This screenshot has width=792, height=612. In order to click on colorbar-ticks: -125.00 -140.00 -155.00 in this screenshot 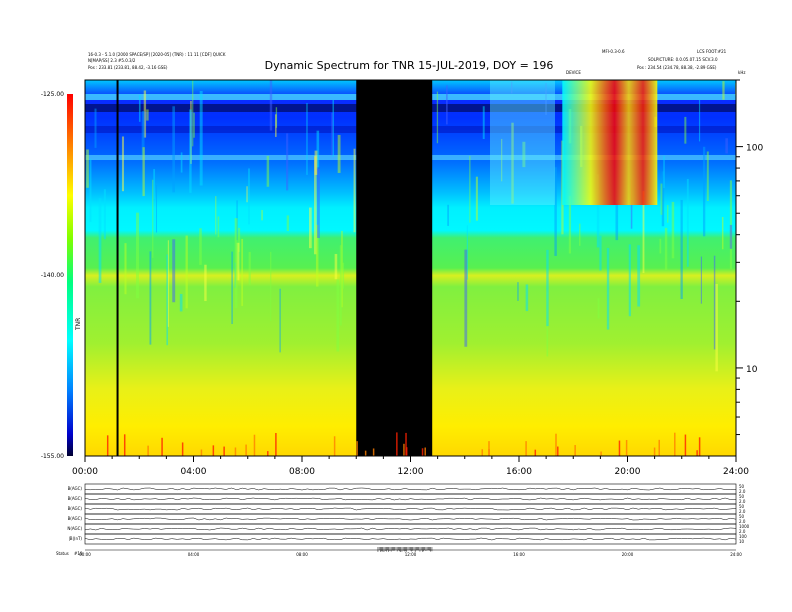, I will do `click(52, 275)`.